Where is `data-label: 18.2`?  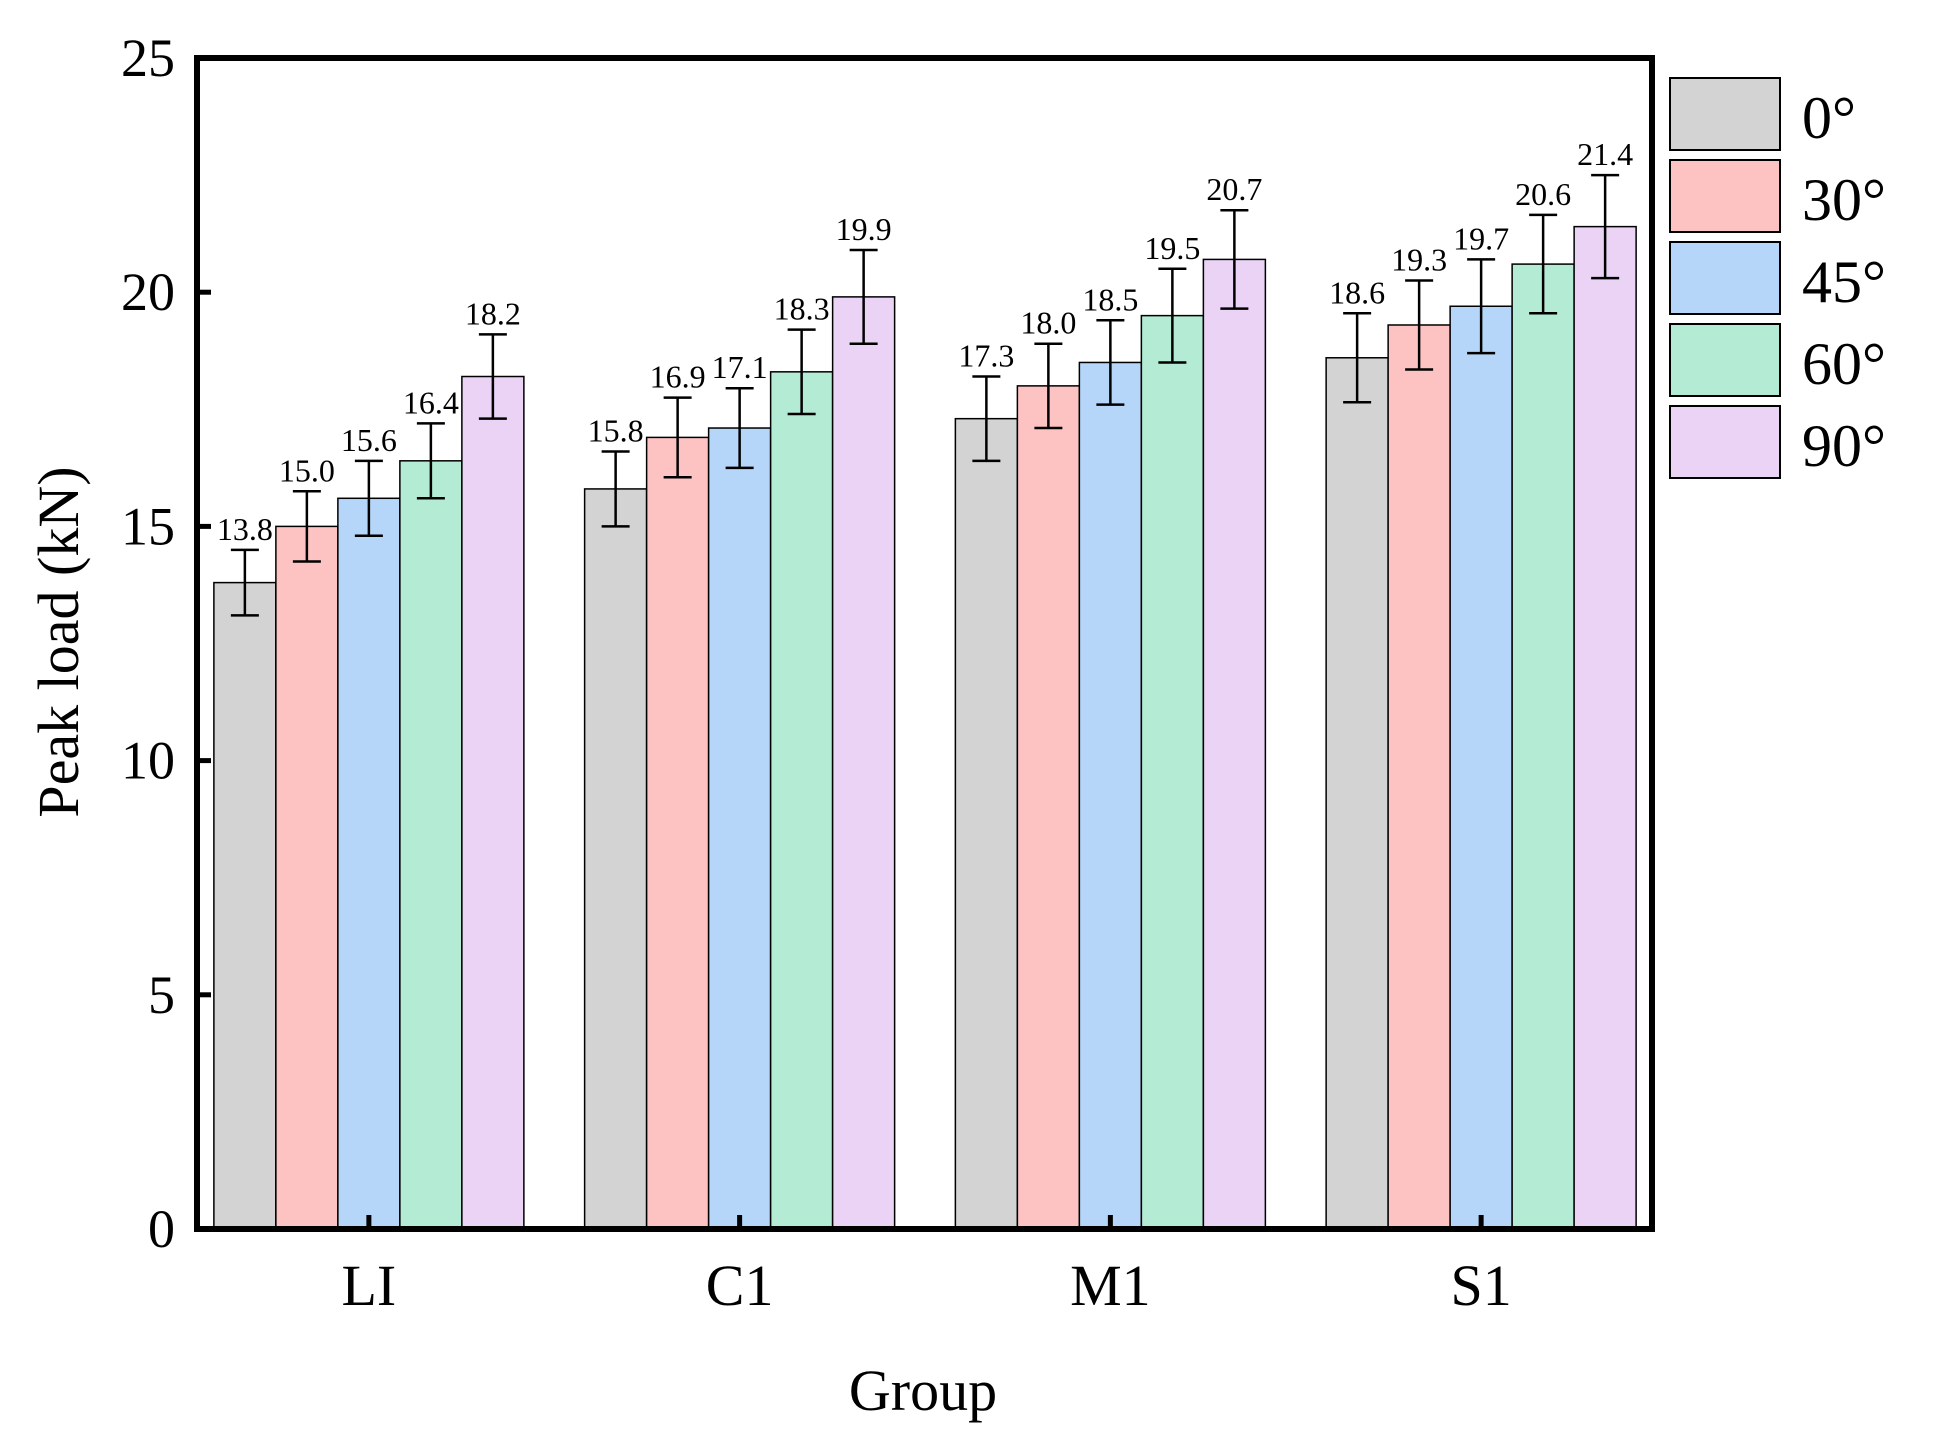 data-label: 18.2 is located at coordinates (493, 313).